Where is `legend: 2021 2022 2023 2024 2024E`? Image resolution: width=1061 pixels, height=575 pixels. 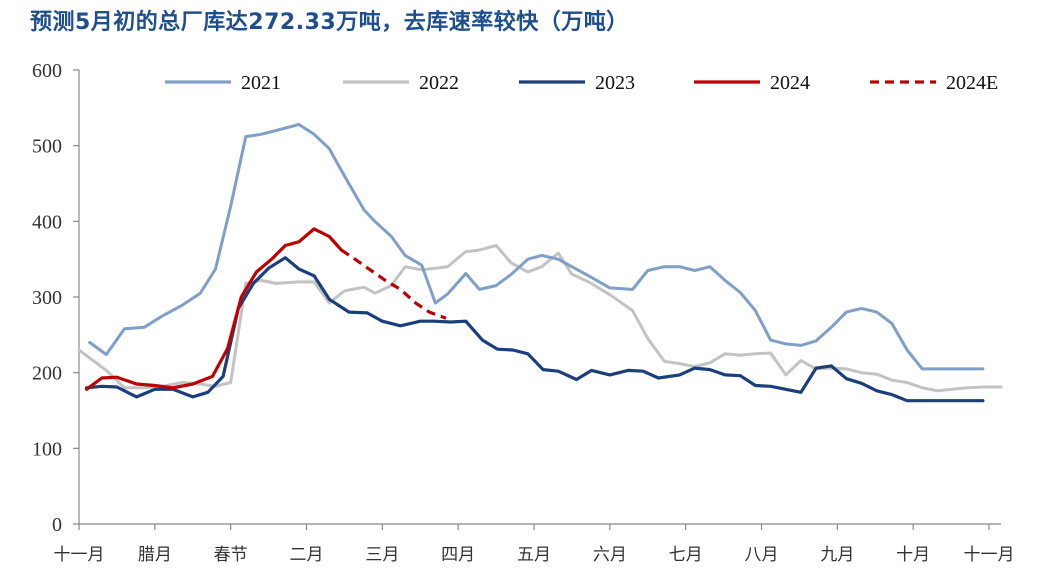
legend: 2021 2022 2023 2024 2024E is located at coordinates (581, 83).